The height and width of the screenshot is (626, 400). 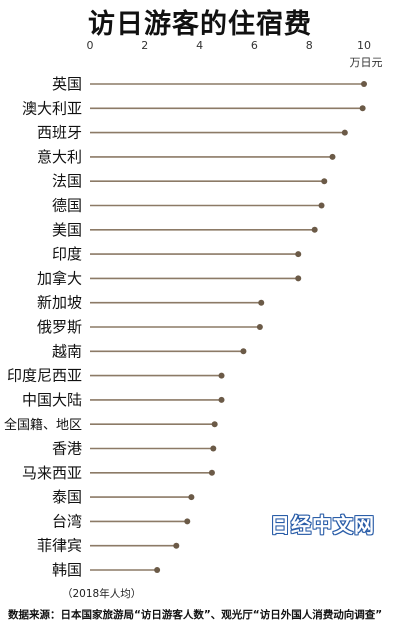 What do you see at coordinates (52, 108) in the screenshot?
I see `category-label: 澳大利亚` at bounding box center [52, 108].